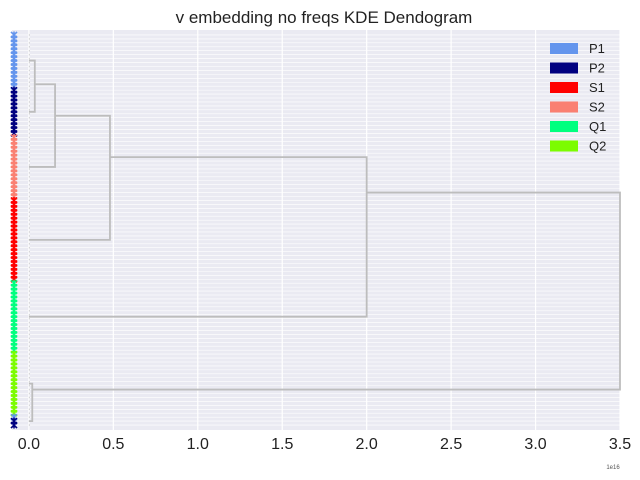  I want to click on chart-title: v embedding no freqs KDE Dendogram, so click(324, 17).